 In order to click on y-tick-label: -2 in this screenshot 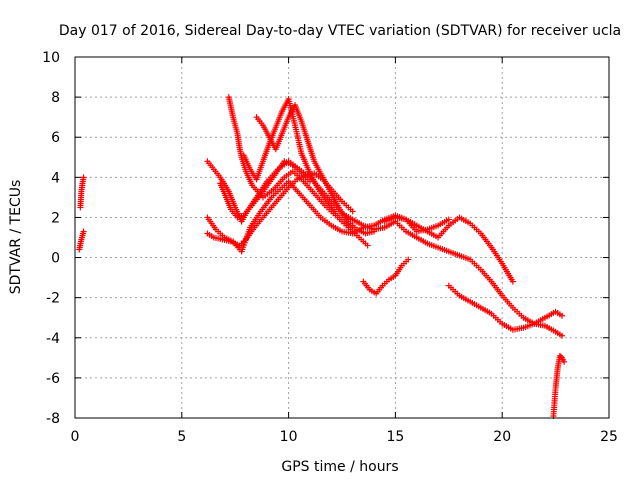, I will do `click(53, 299)`.